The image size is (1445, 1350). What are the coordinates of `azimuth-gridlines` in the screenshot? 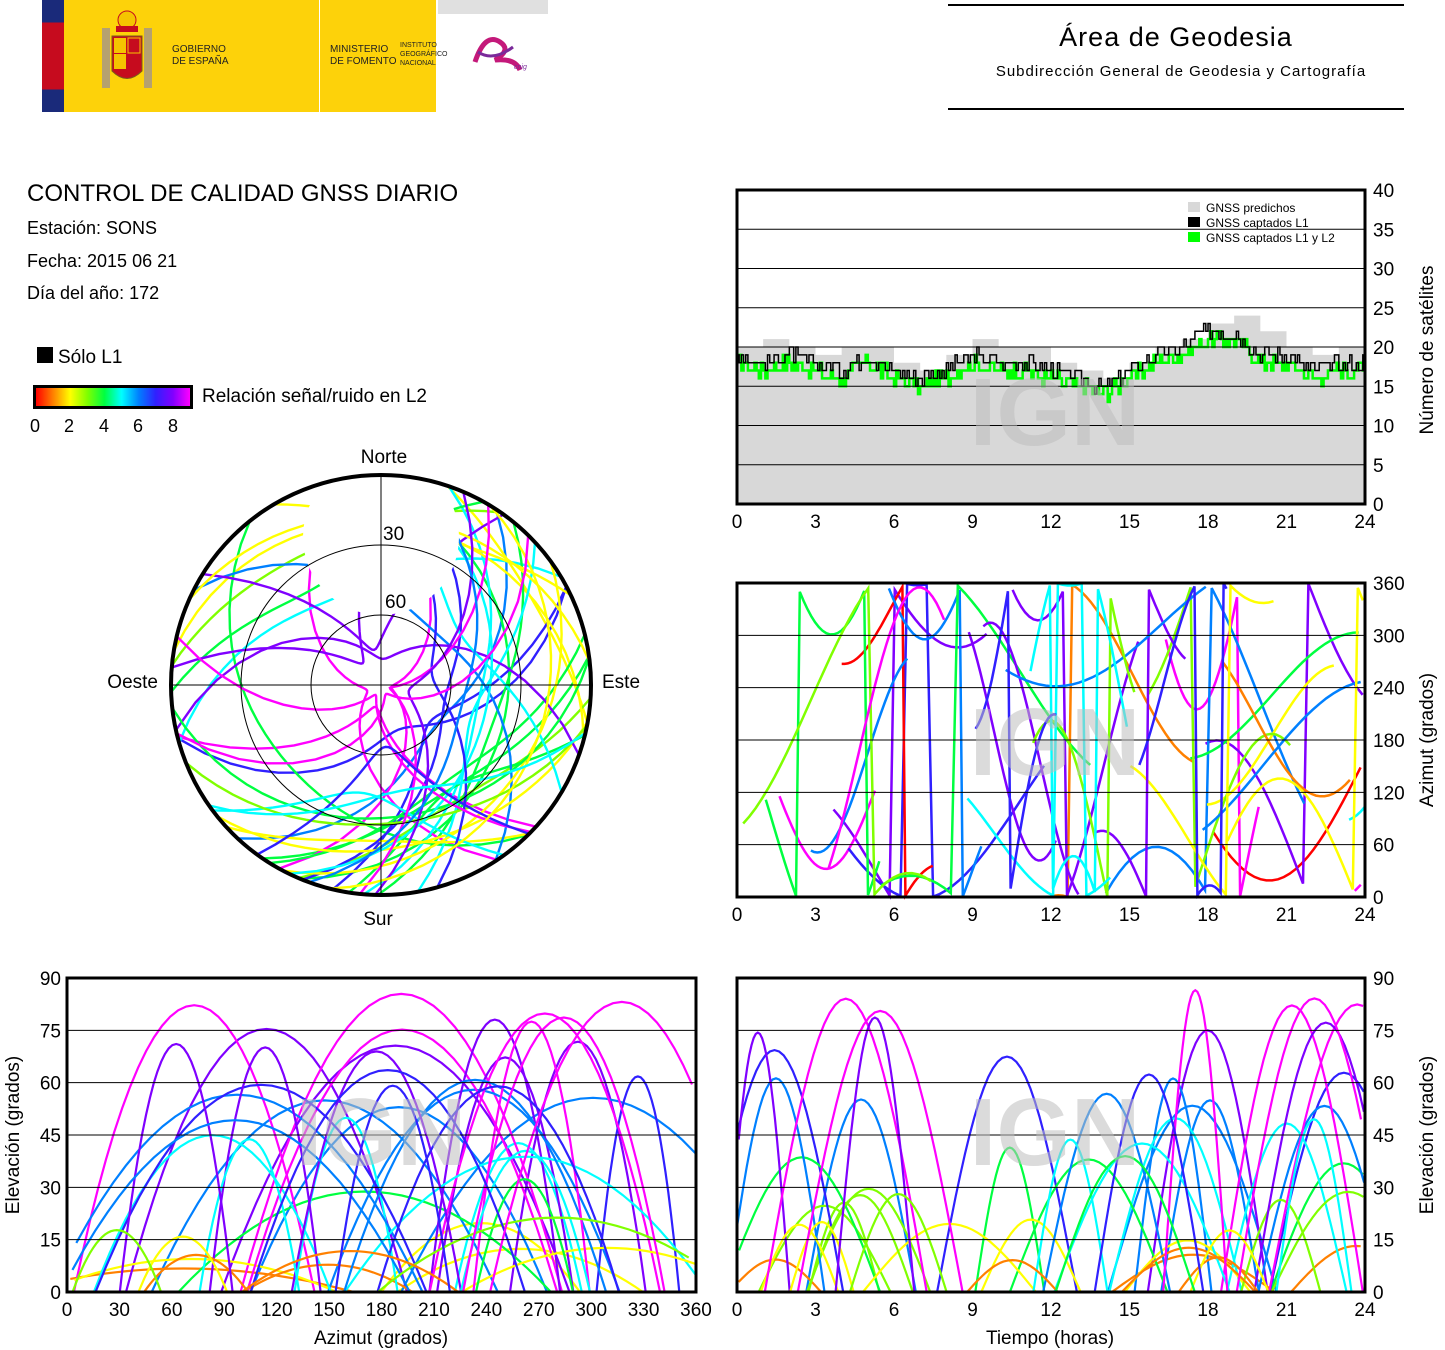 It's located at (1051, 740).